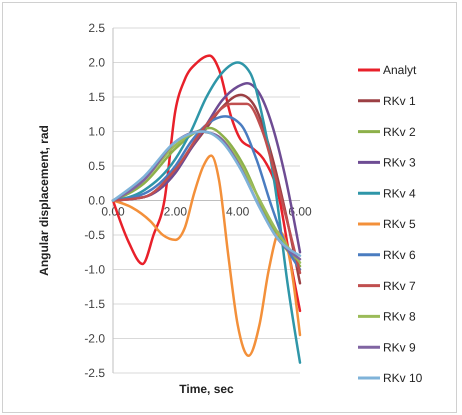  Describe the element at coordinates (95, 339) in the screenshot. I see `y-tick-label: -2.0` at that location.